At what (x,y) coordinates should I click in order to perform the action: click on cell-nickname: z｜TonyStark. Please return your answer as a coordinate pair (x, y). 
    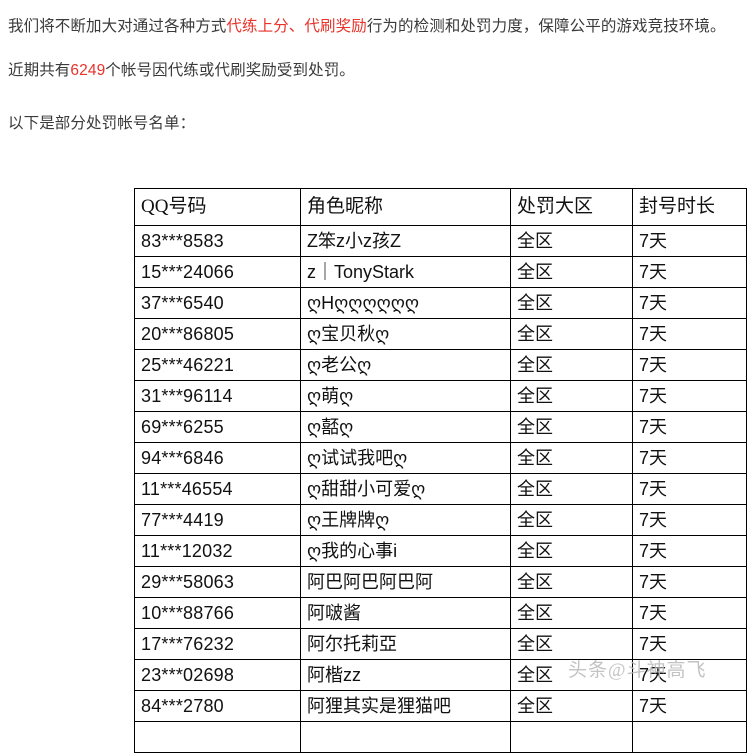
    Looking at the image, I should click on (405, 272).